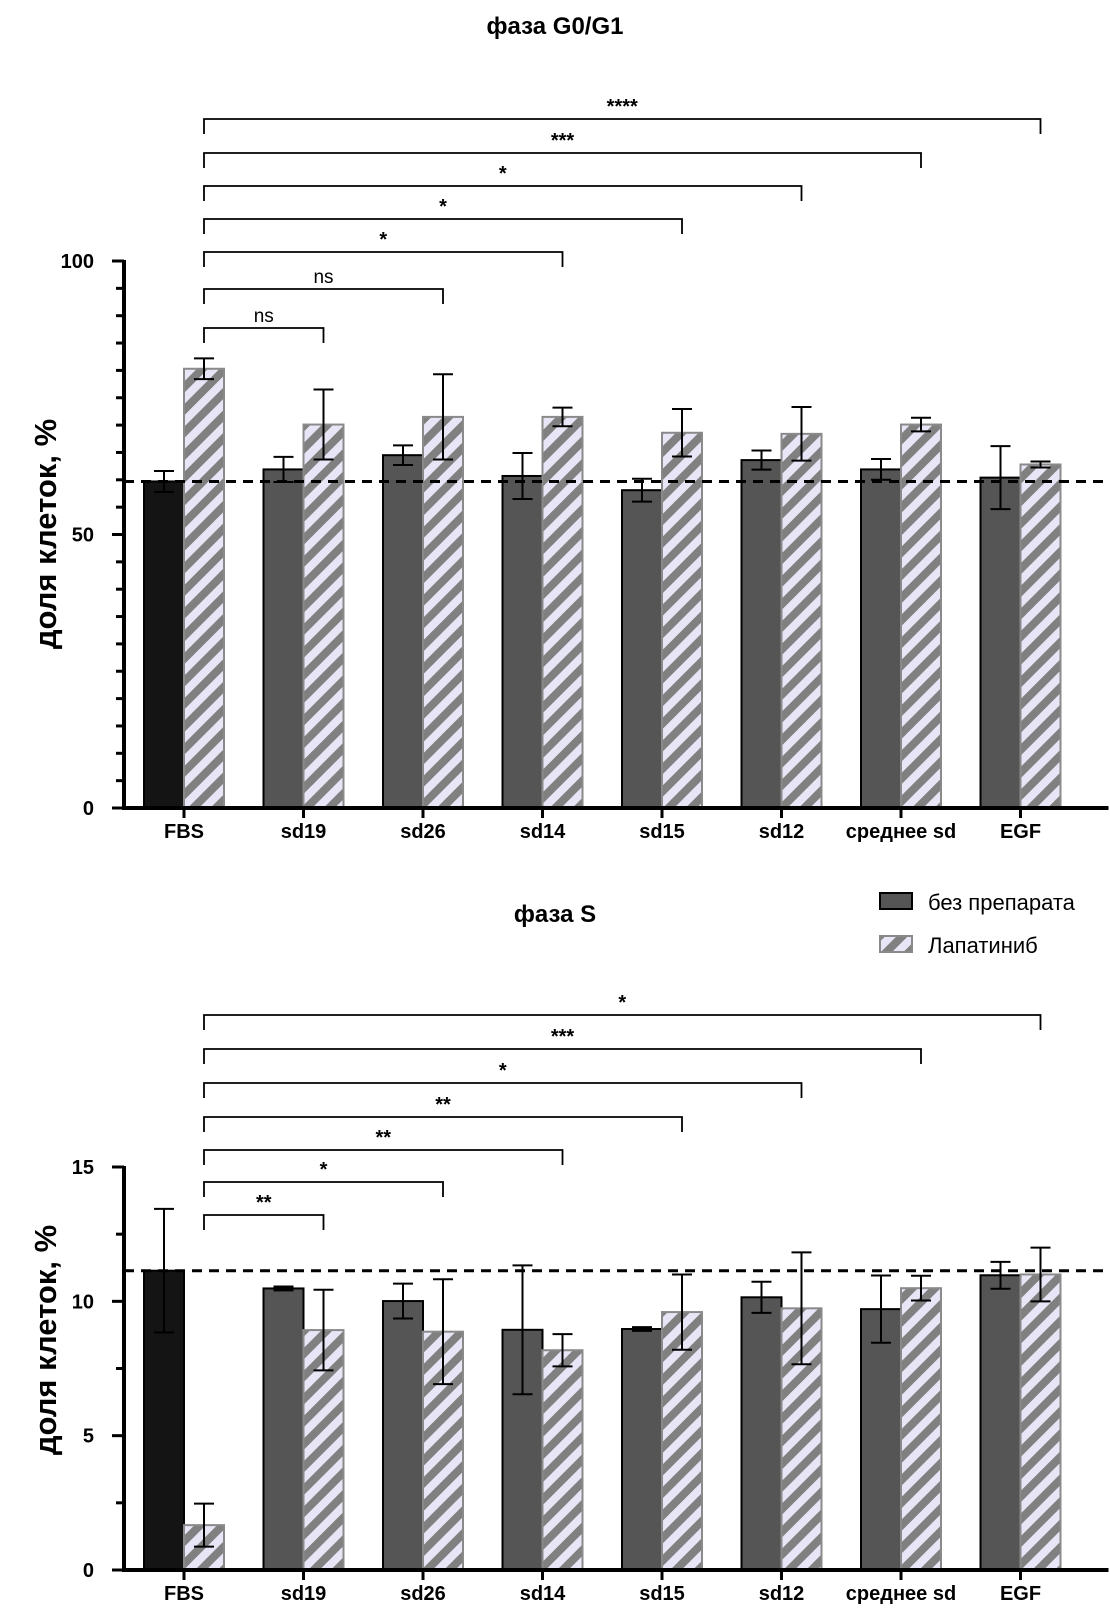 Image resolution: width=1110 pixels, height=1622 pixels. What do you see at coordinates (977, 924) in the screenshot?
I see `legend: без препарата Лапатиниб` at bounding box center [977, 924].